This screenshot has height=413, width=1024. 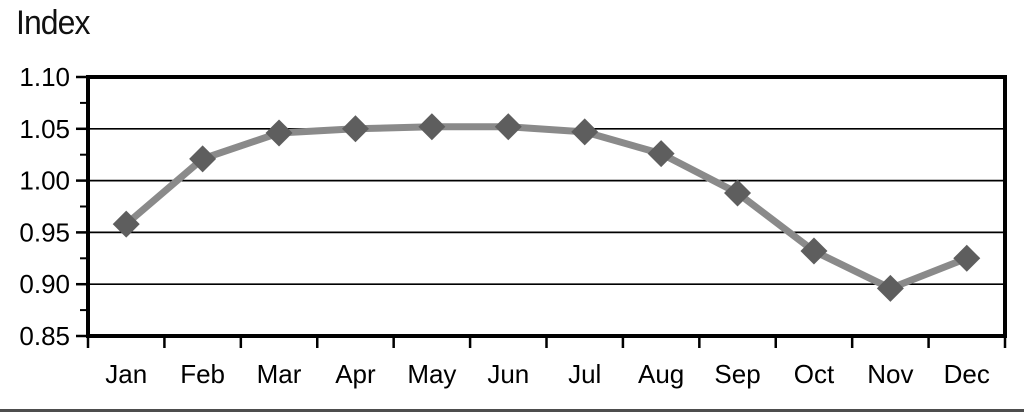 What do you see at coordinates (967, 374) in the screenshot?
I see `x-tick-label: Dec` at bounding box center [967, 374].